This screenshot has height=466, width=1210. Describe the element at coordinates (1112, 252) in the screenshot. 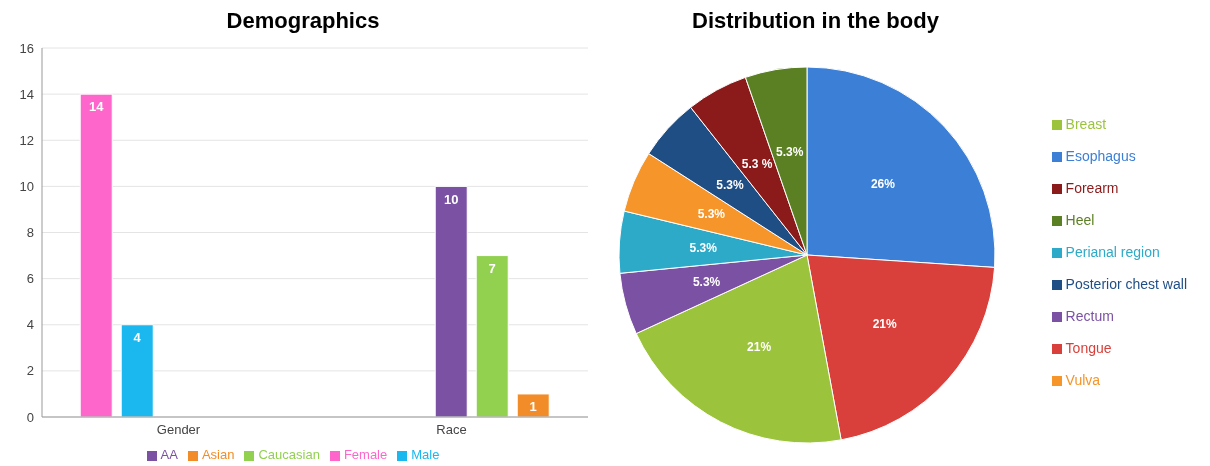

I see `legend-label: Perianal region` at that location.